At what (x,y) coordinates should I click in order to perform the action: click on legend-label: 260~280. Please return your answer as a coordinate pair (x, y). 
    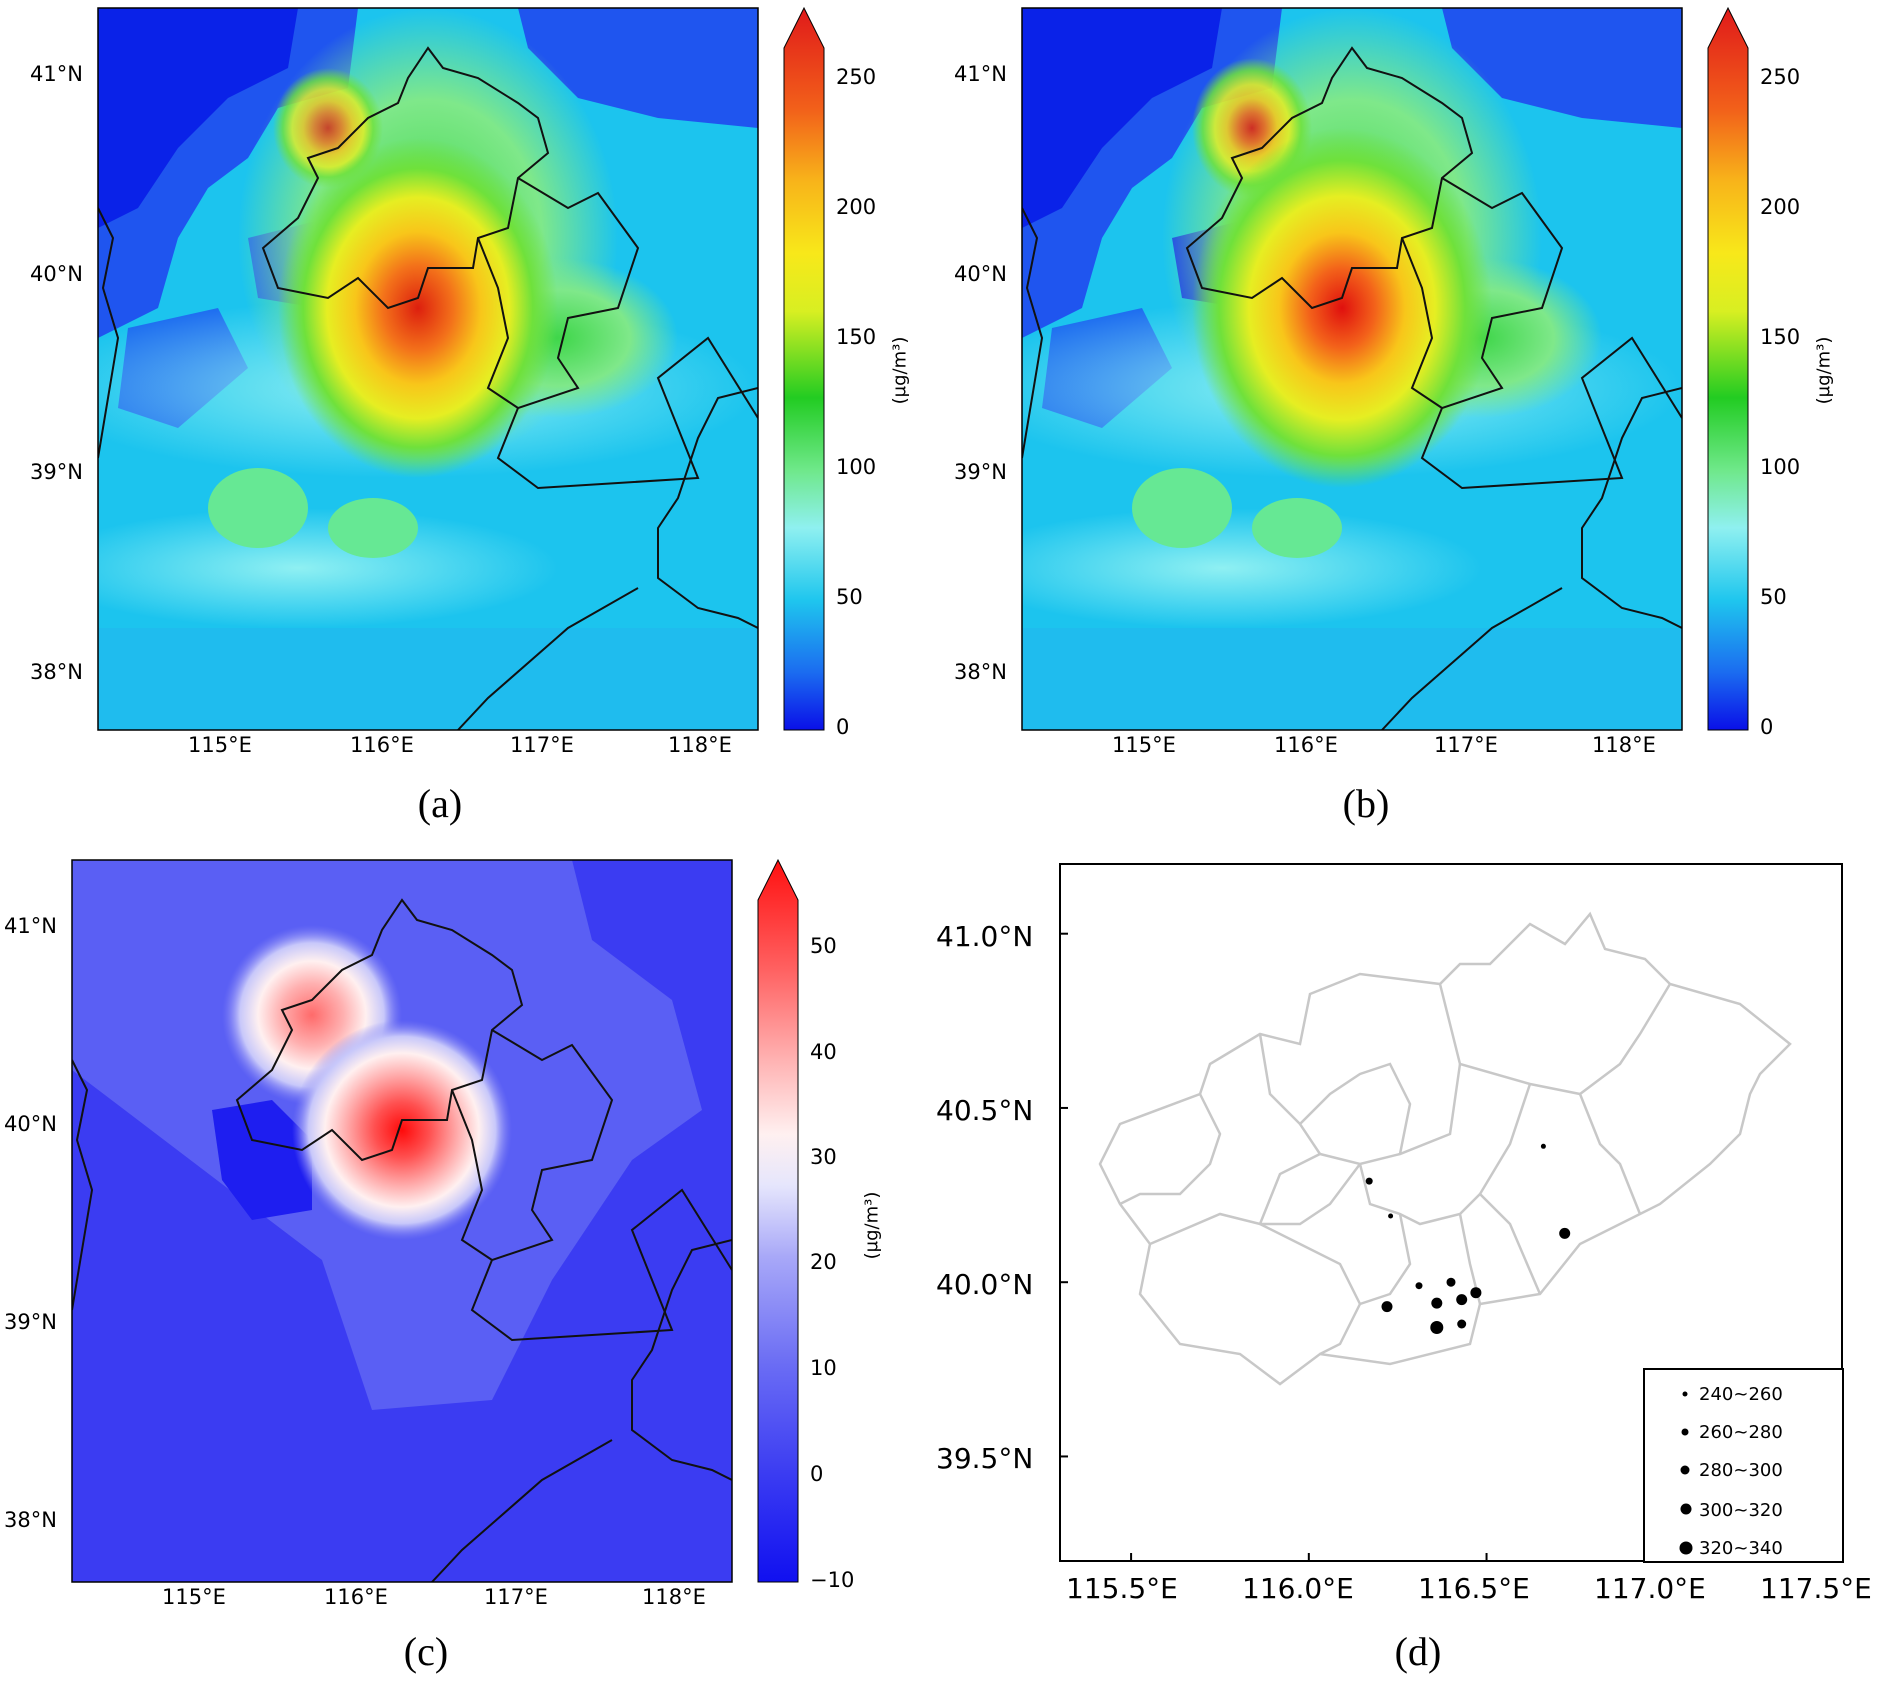
    Looking at the image, I should click on (1741, 1432).